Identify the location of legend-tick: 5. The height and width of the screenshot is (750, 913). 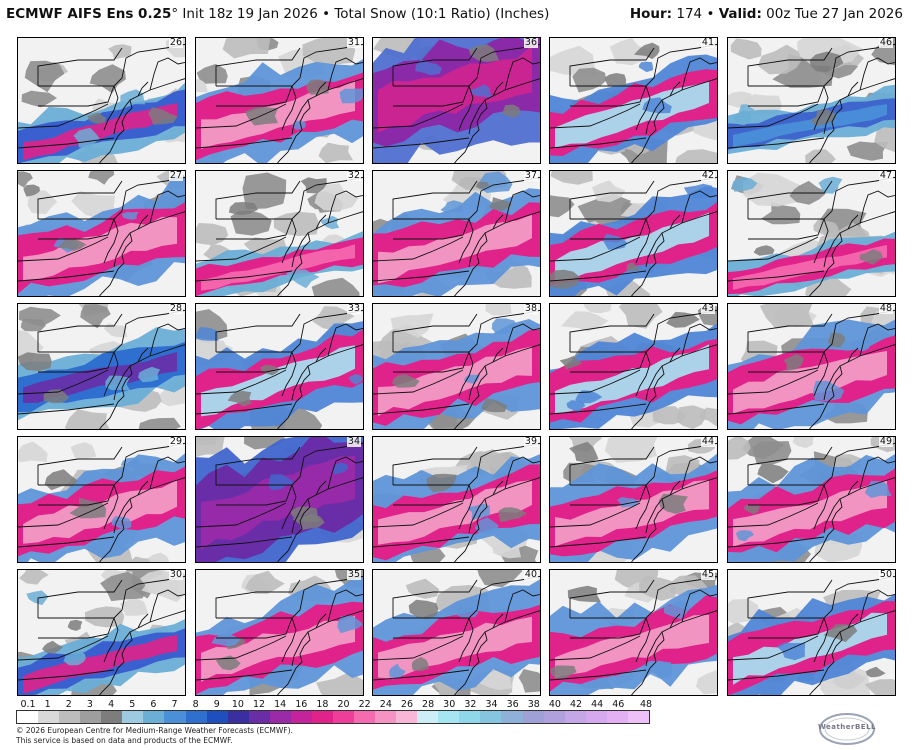
(132, 704).